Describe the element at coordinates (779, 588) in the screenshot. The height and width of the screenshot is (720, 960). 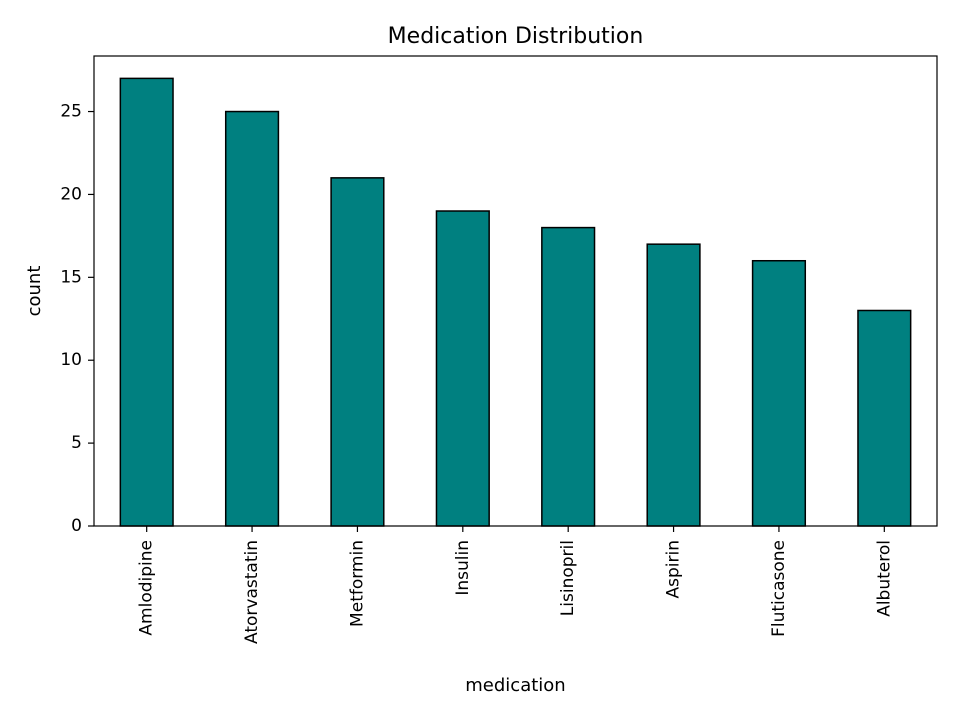
I see `x-tick-label: Fluticasone` at that location.